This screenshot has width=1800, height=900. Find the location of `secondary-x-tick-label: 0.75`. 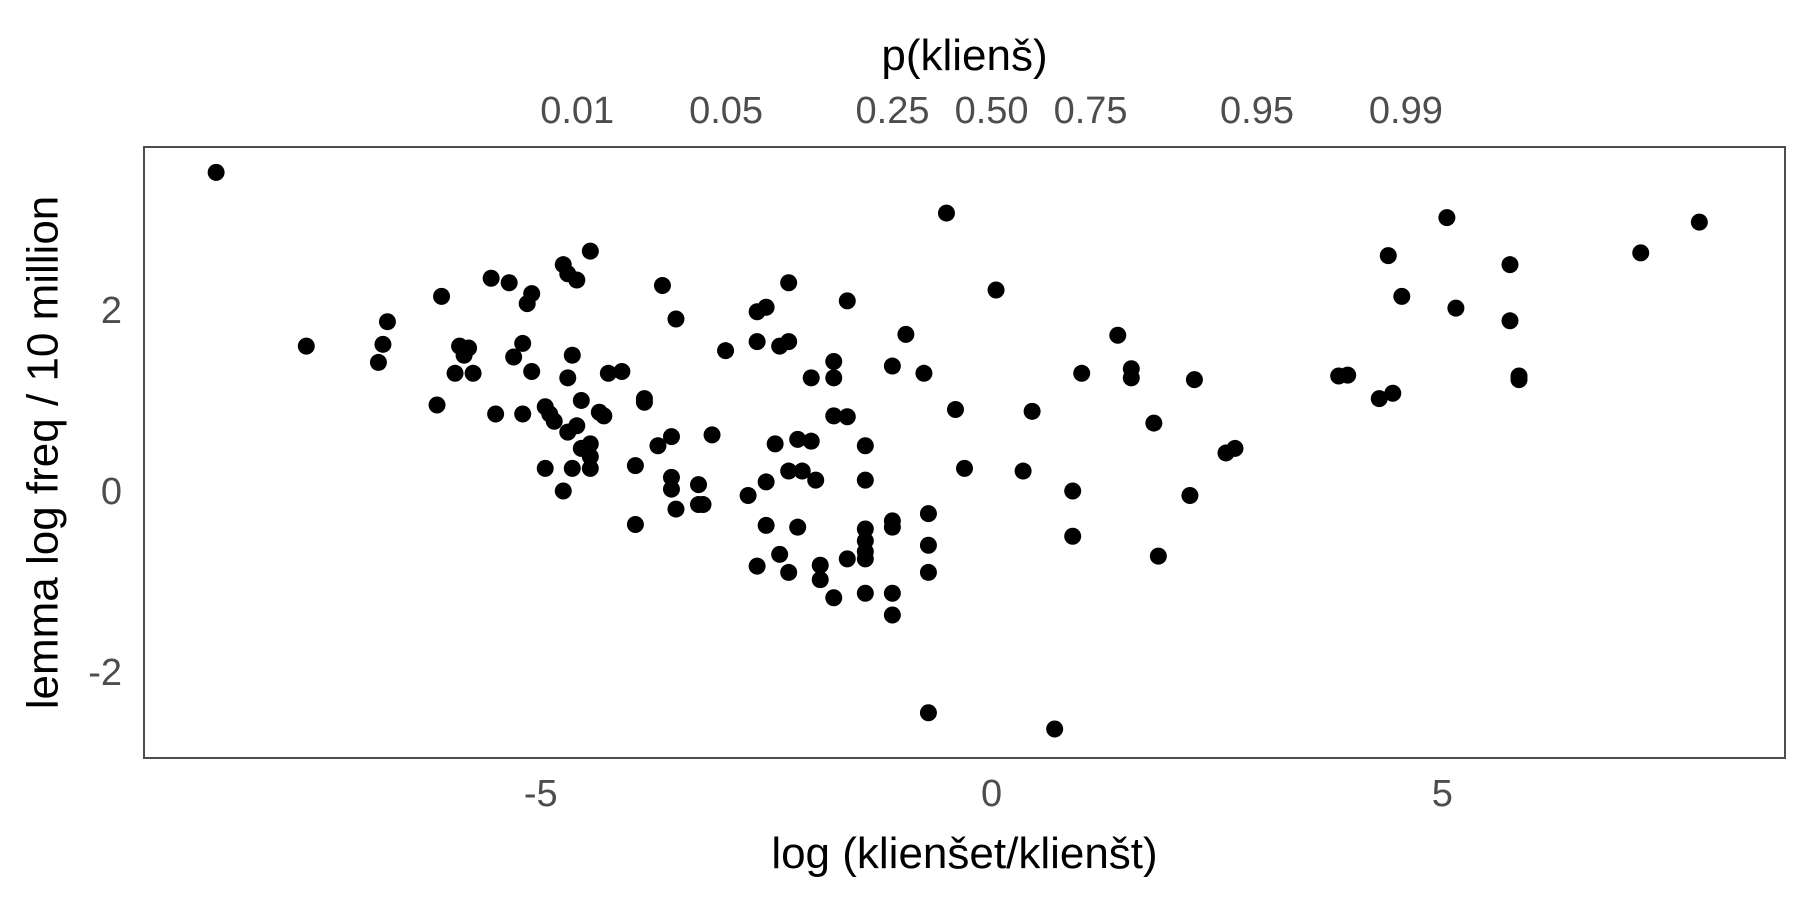

secondary-x-tick-label: 0.75 is located at coordinates (1091, 111).